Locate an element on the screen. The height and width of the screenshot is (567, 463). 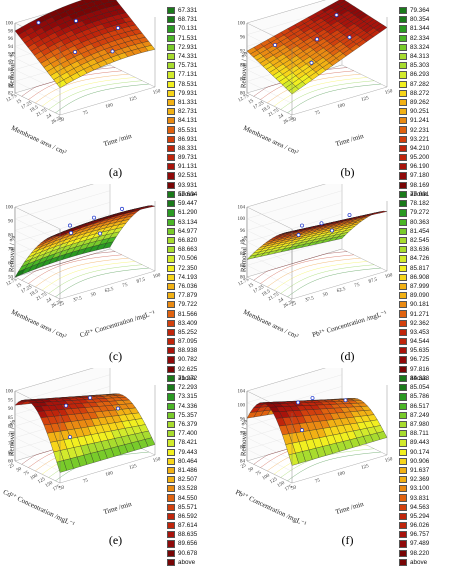
legend-entry: 76.379 is located at coordinates (198, 424).